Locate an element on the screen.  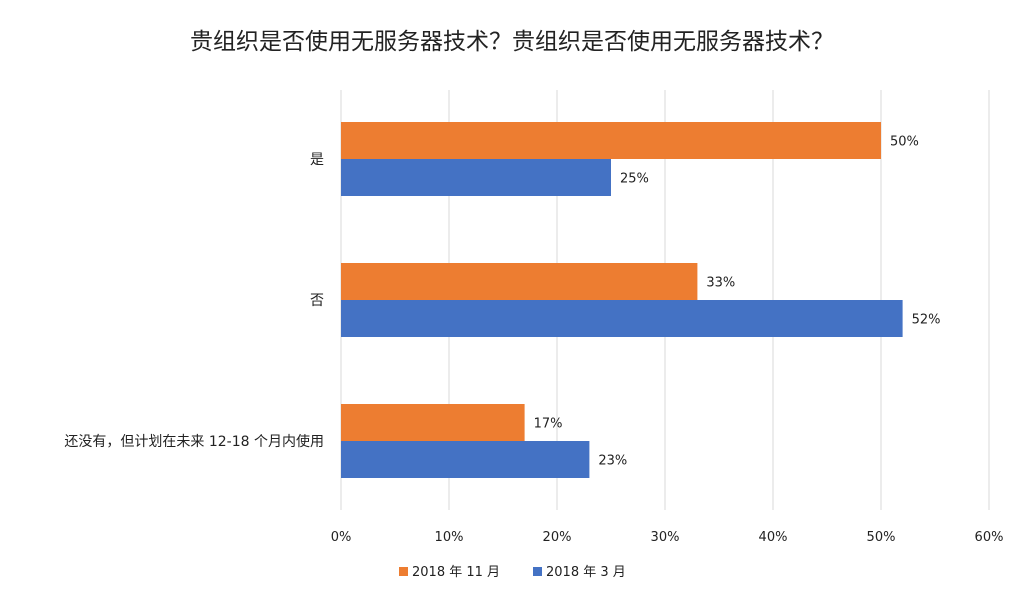
data-label: 23% is located at coordinates (612, 461).